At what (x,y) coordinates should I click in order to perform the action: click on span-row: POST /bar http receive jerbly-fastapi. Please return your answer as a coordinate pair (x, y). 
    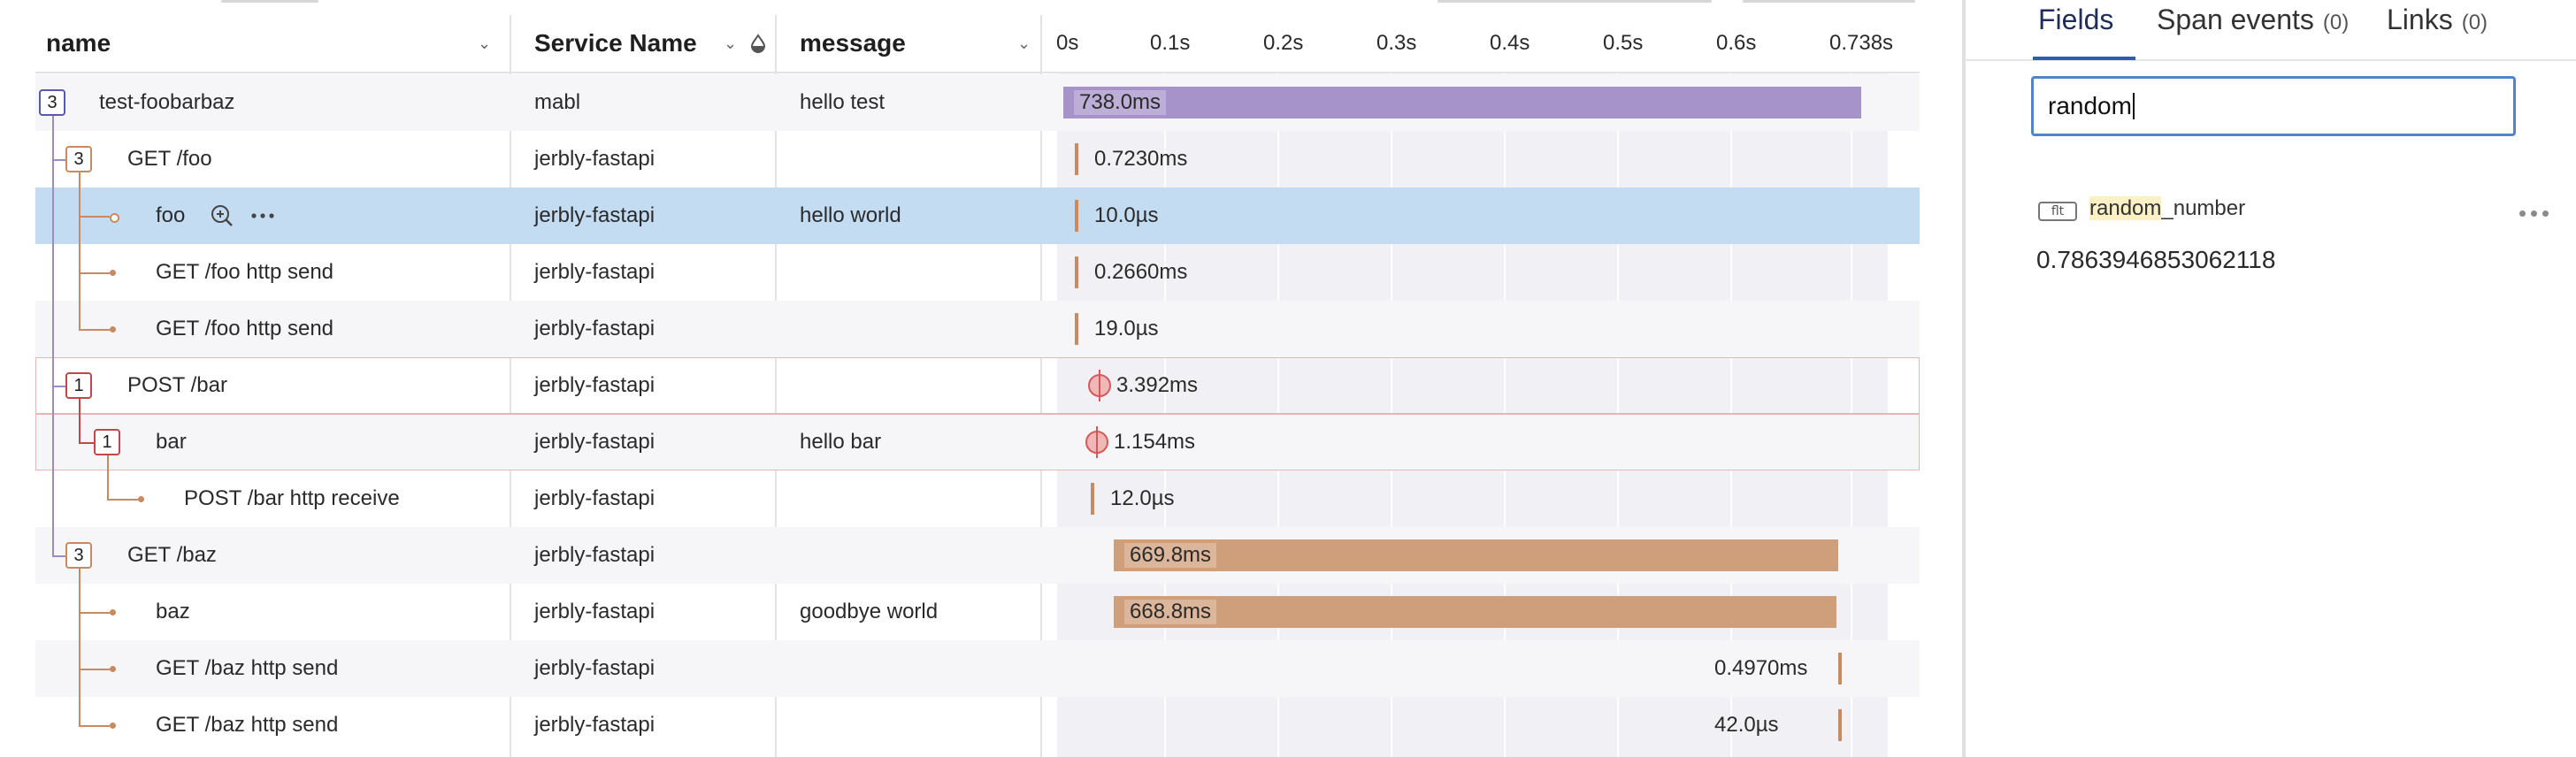
    Looking at the image, I should click on (977, 498).